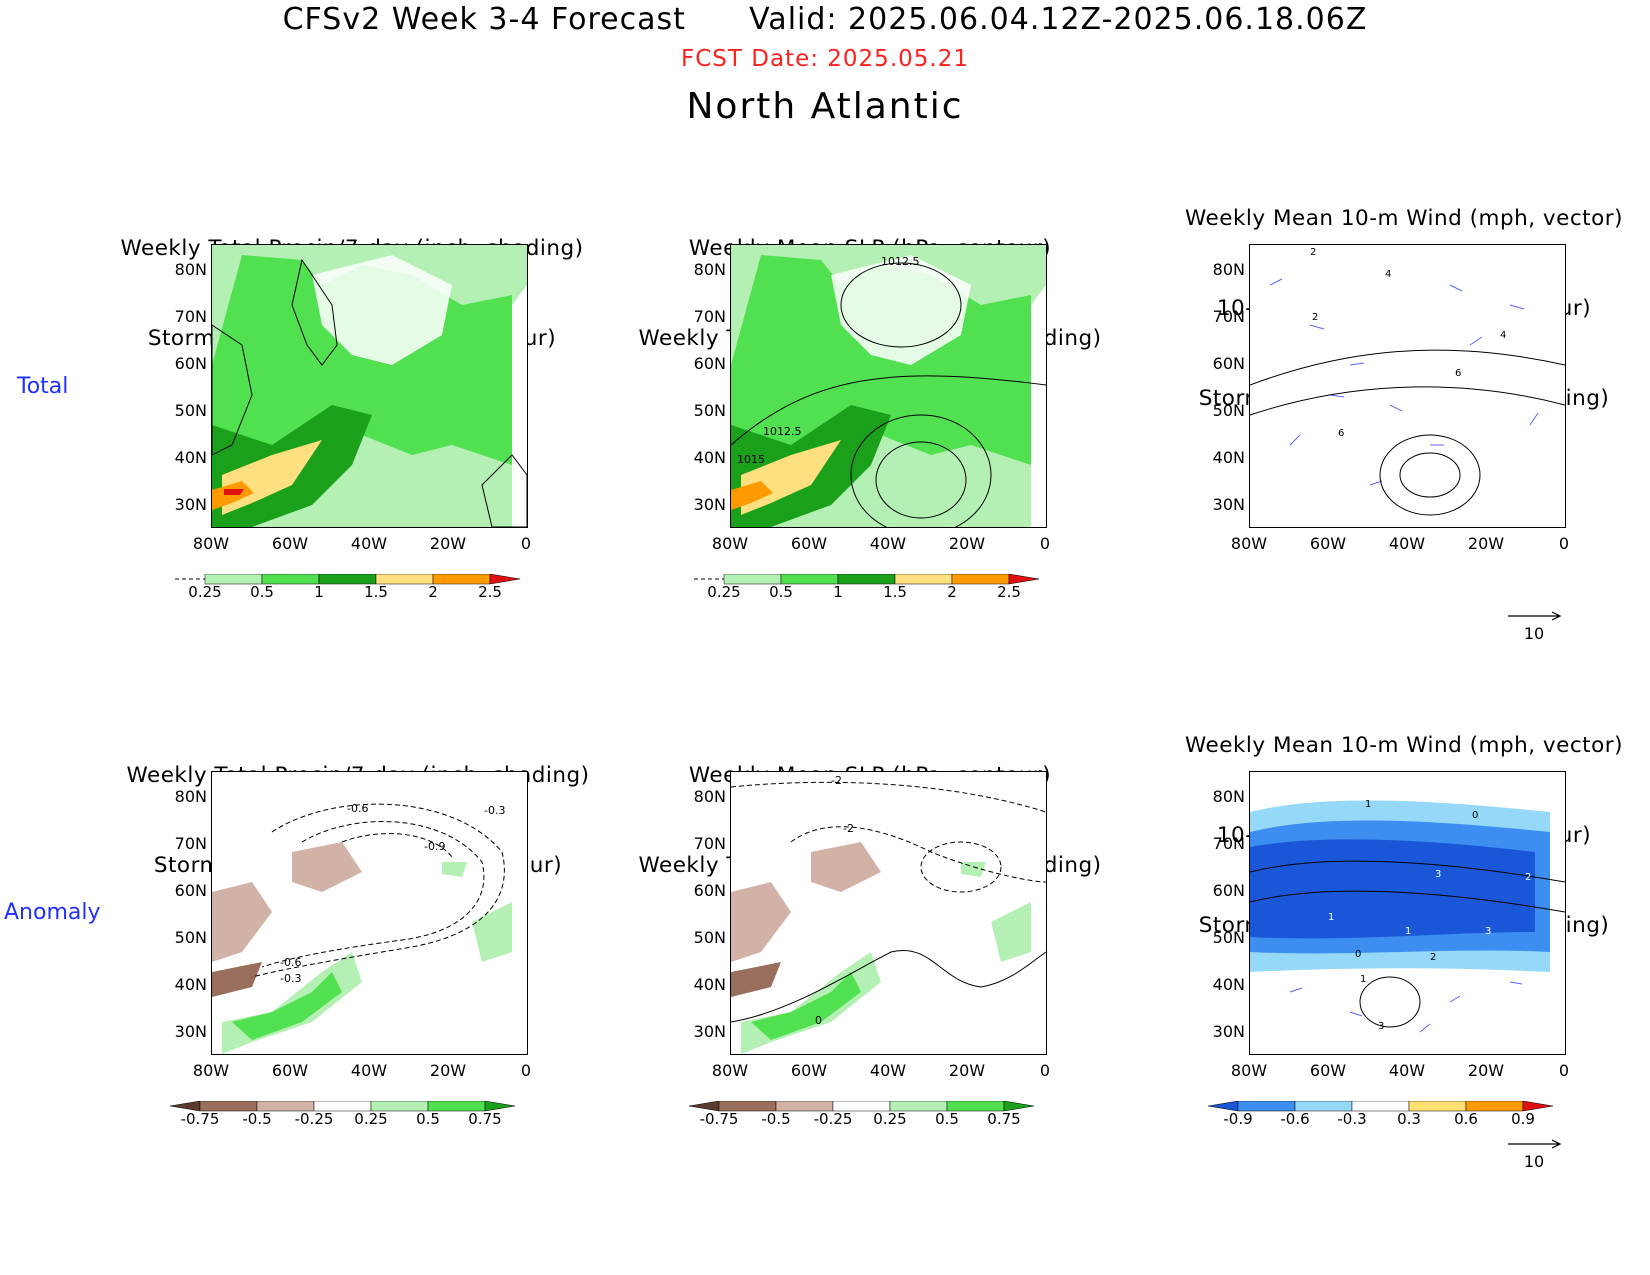  What do you see at coordinates (272, 477) in the screenshot?
I see `precip-shade-2in` at bounding box center [272, 477].